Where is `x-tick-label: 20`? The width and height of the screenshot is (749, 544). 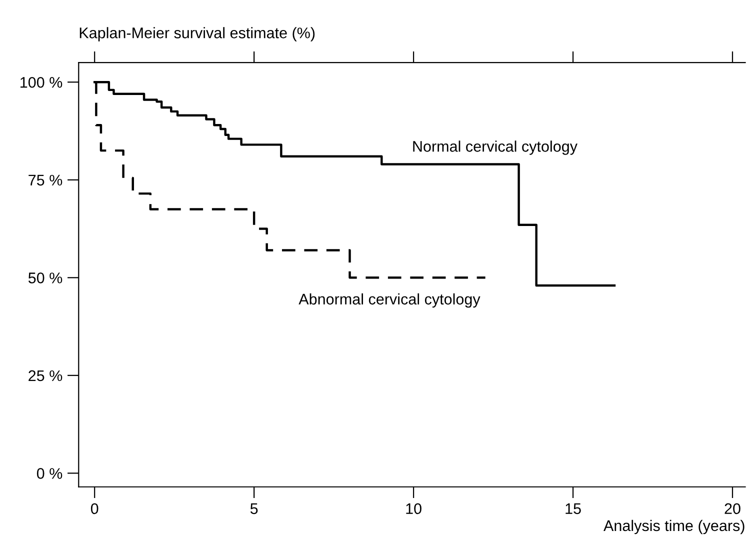 x-tick-label: 20 is located at coordinates (732, 508).